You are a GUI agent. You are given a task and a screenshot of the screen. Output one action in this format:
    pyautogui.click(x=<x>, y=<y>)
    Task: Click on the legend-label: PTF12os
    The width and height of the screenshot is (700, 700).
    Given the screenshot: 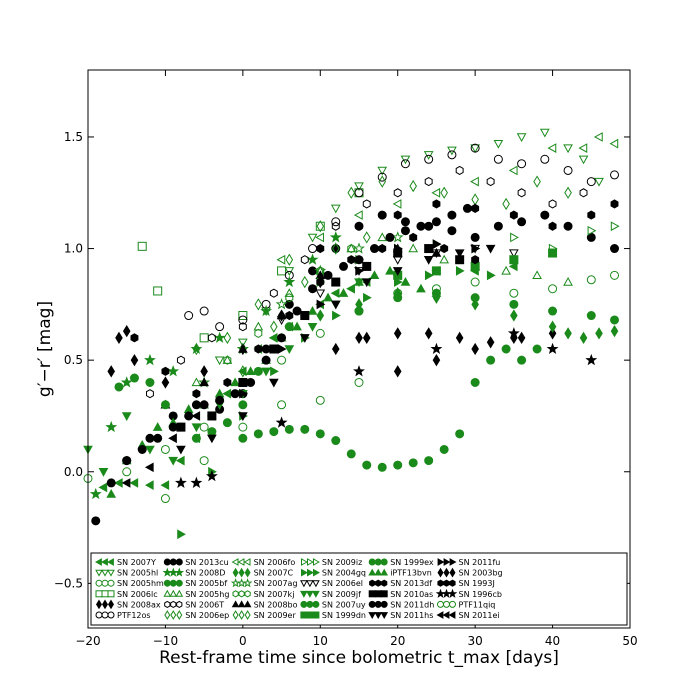 What is the action you would take?
    pyautogui.click(x=134, y=615)
    